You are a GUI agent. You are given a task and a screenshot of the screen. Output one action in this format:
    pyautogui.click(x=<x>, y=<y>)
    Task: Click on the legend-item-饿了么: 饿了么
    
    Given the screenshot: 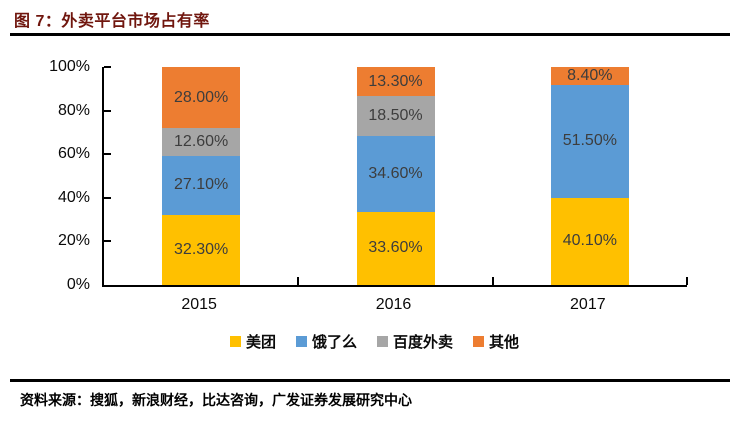 What is the action you would take?
    pyautogui.click(x=326, y=341)
    